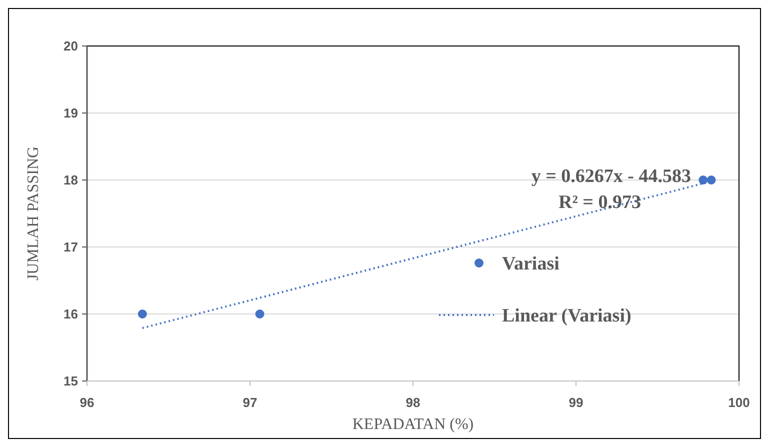  Describe the element at coordinates (71, 247) in the screenshot. I see `y-tick-label: 17` at that location.